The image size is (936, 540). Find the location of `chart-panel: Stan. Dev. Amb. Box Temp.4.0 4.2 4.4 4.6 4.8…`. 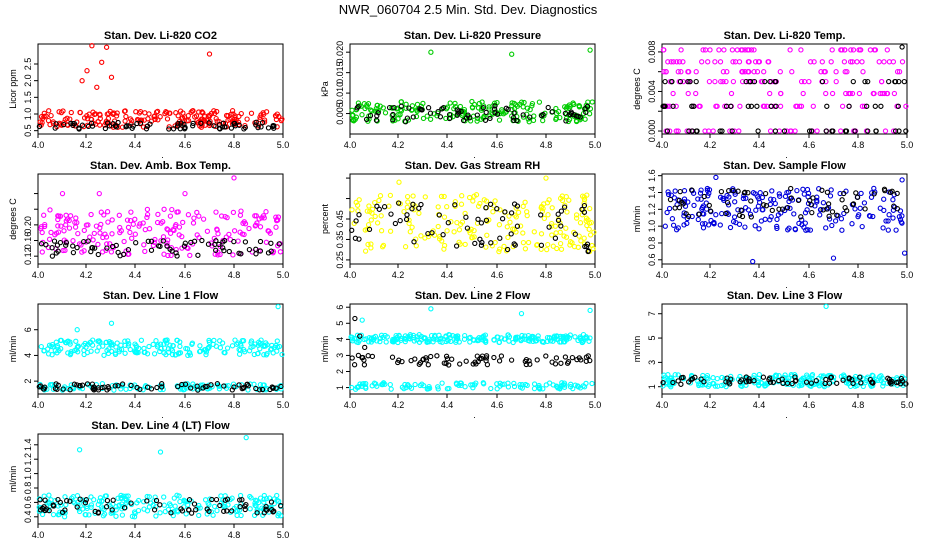

chart-panel: Stan. Dev. Amb. Box Temp.4.0 4.2 4.4 4.6 4.8… is located at coordinates (148, 225).